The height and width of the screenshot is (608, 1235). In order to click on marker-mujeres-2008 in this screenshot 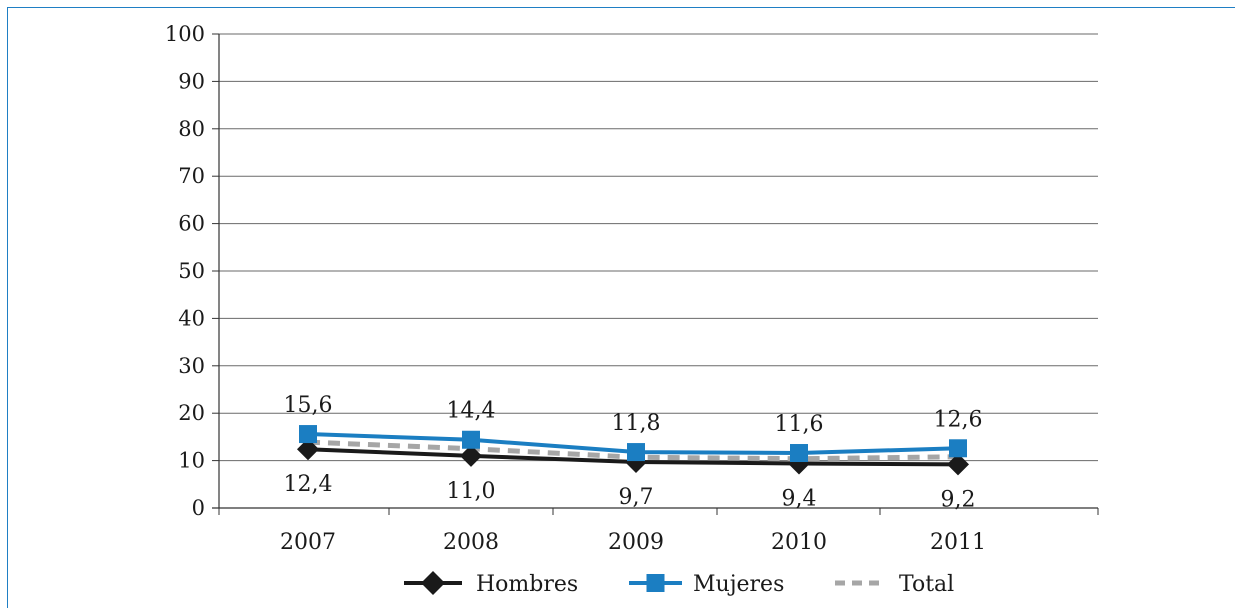, I will do `click(471, 439)`.